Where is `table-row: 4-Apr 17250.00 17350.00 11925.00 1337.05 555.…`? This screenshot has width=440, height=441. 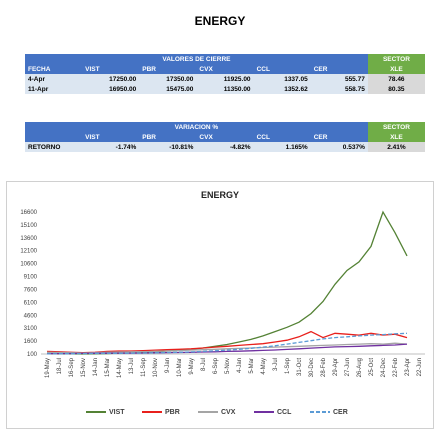
table-row: 4-Apr 17250.00 17350.00 11925.00 1337.05 555.… is located at coordinates (225, 79).